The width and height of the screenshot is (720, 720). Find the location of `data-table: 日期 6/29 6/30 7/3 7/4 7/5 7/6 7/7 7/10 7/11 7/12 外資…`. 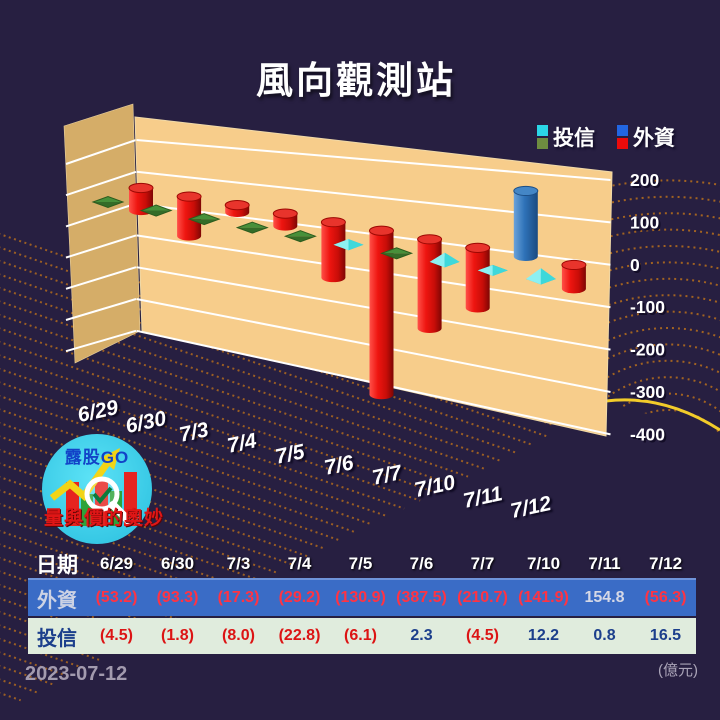

data-table: 日期 6/29 6/30 7/3 7/4 7/5 7/6 7/7 7/10 7/11 7/12 外資… is located at coordinates (362, 601).